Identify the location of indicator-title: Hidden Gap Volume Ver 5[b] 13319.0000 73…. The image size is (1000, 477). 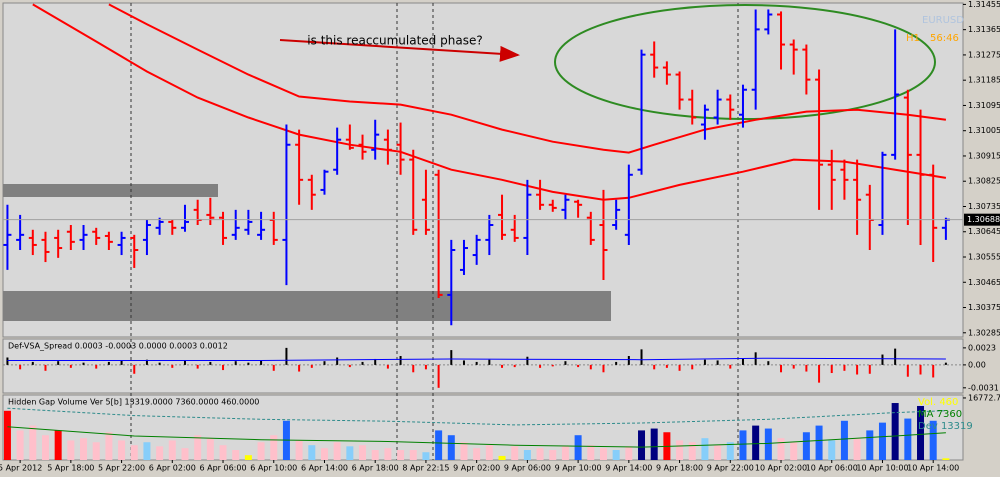
(133, 402).